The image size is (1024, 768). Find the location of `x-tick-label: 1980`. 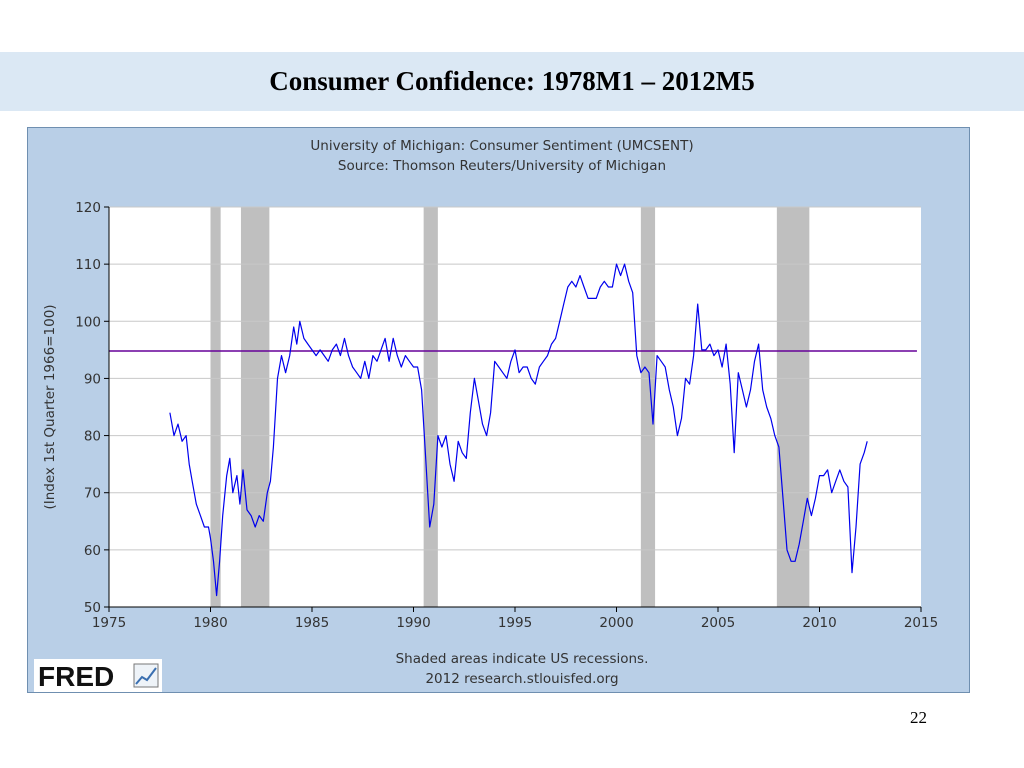

x-tick-label: 1980 is located at coordinates (210, 623).